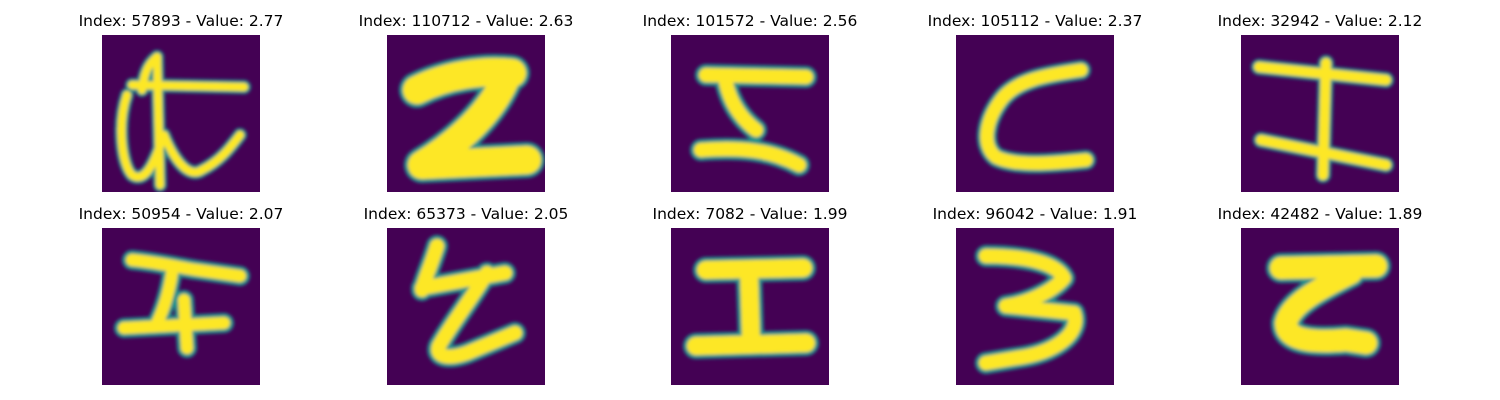 The height and width of the screenshot is (400, 1500). Describe the element at coordinates (750, 113) in the screenshot. I see `glyph-3-image` at that location.